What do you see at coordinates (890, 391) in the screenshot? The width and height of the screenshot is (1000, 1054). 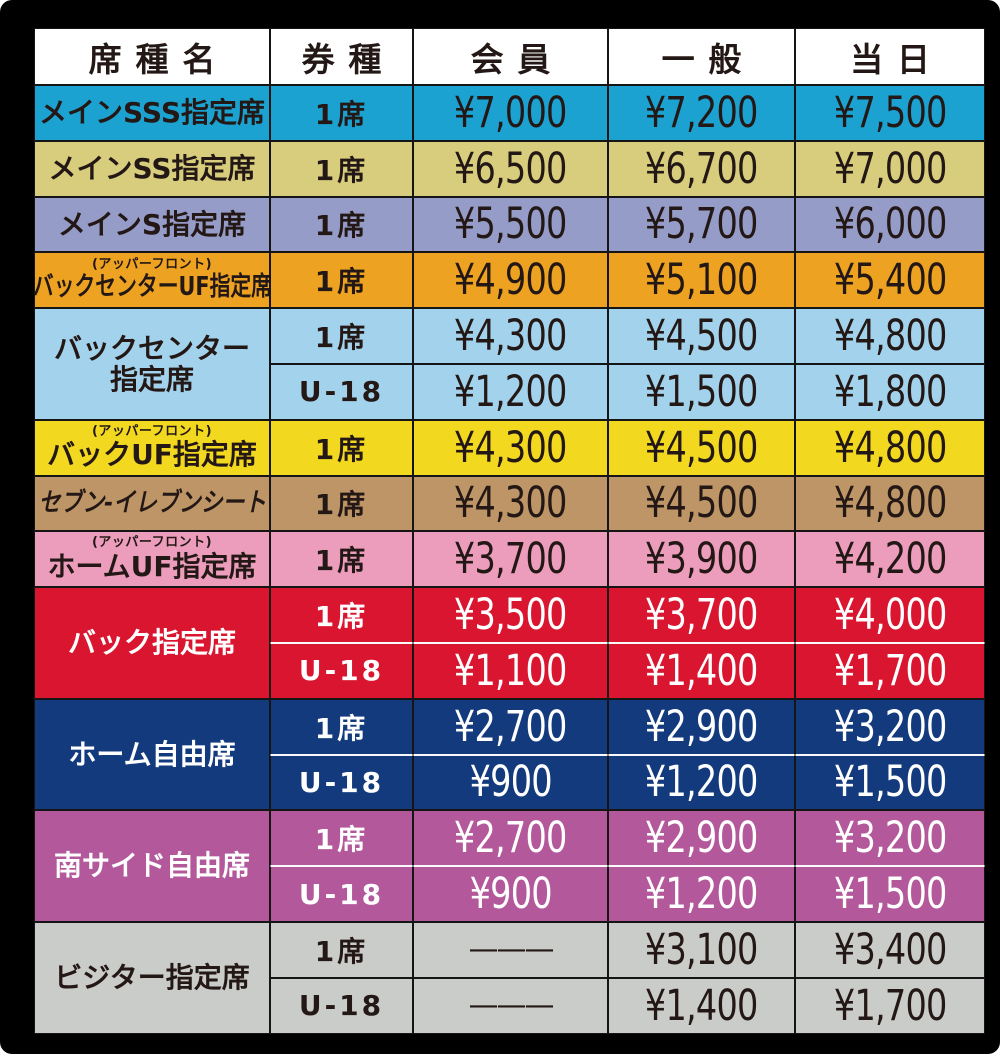 I see `sameday-price-cell: ¥1,800` at bounding box center [890, 391].